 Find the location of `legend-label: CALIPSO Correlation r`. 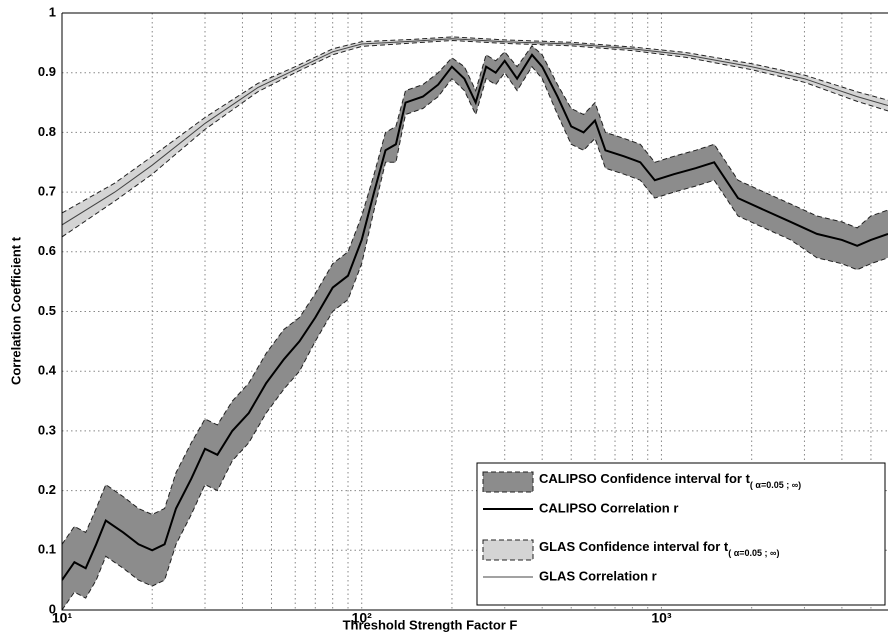

legend-label: CALIPSO Correlation r is located at coordinates (608, 507).